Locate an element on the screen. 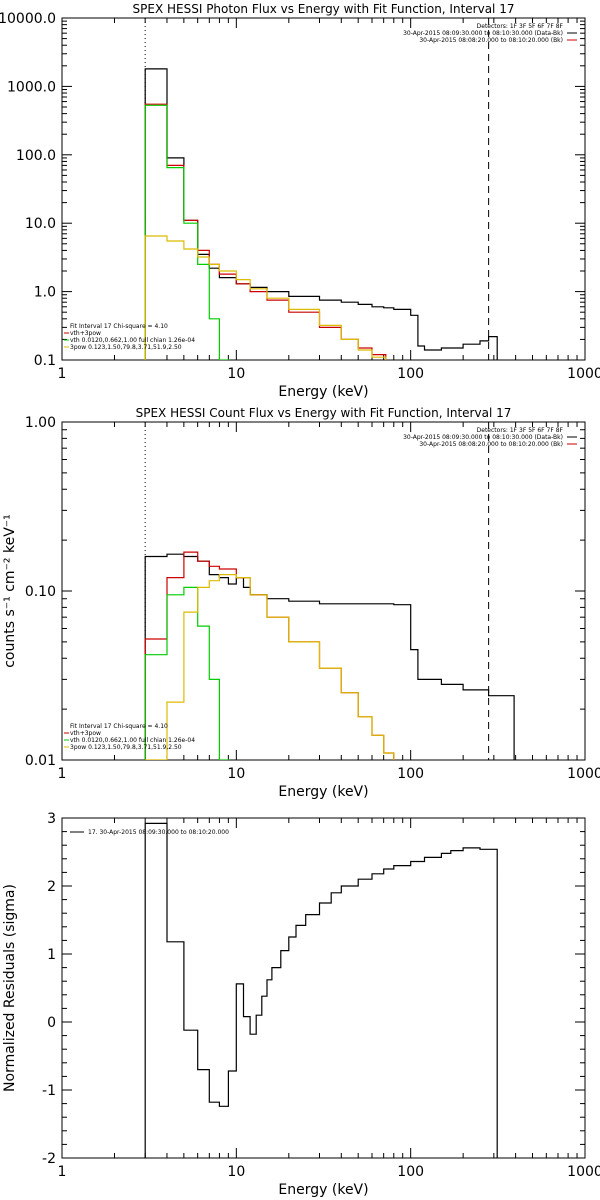 The height and width of the screenshot is (1200, 600). y-tick-label: 1 is located at coordinates (51, 955).